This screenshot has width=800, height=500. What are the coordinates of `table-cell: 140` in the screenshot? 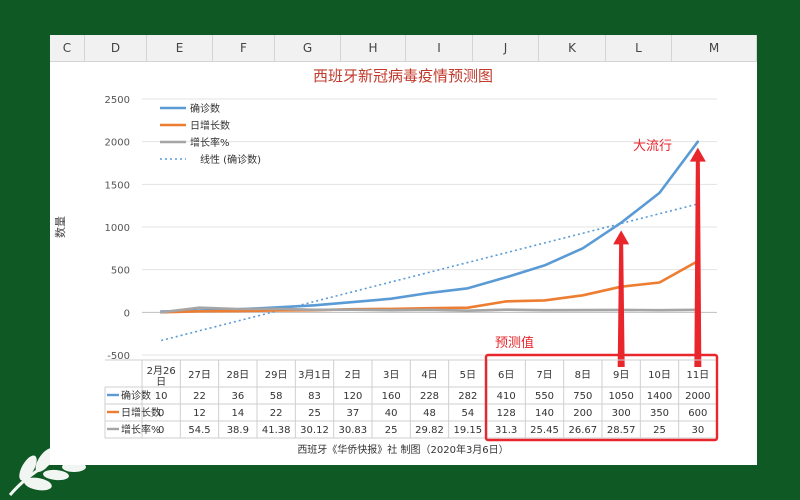 It's located at (544, 413).